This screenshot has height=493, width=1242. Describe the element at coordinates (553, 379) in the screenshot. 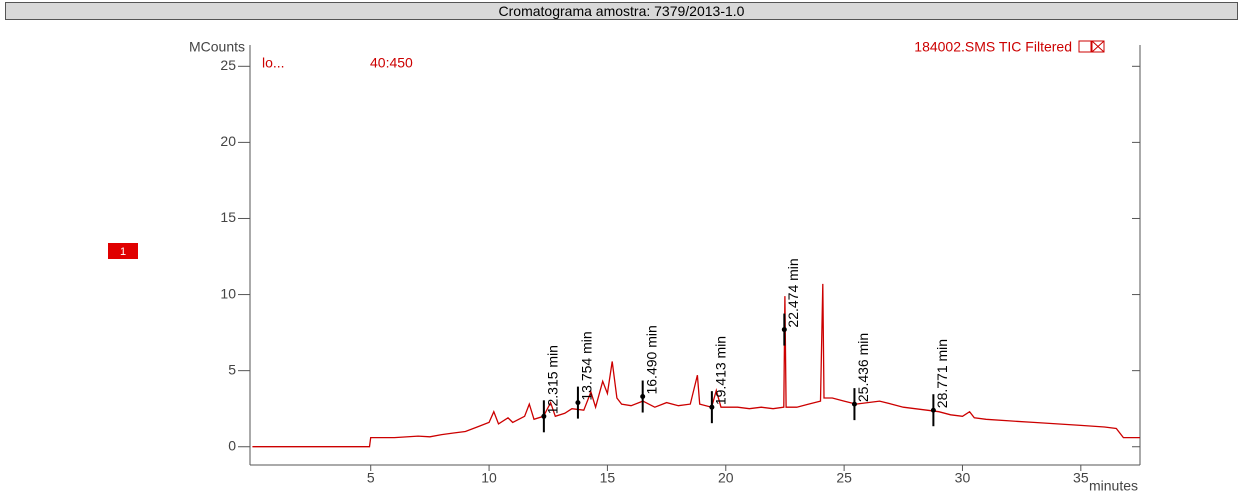

I see `peak-label: 12.315 min` at that location.